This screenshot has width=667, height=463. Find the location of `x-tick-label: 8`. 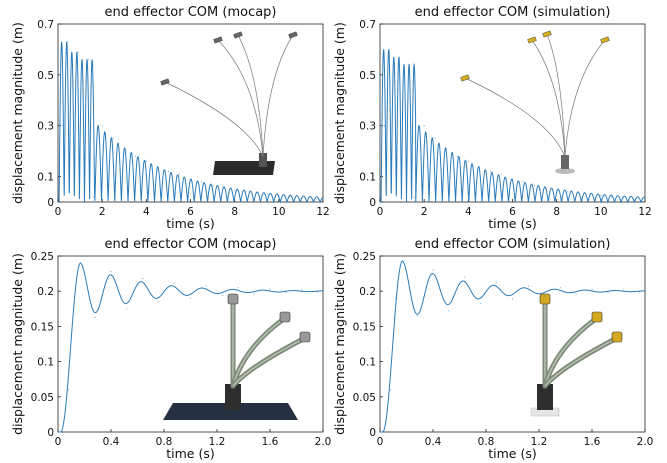

x-tick-label: 8 is located at coordinates (556, 212).